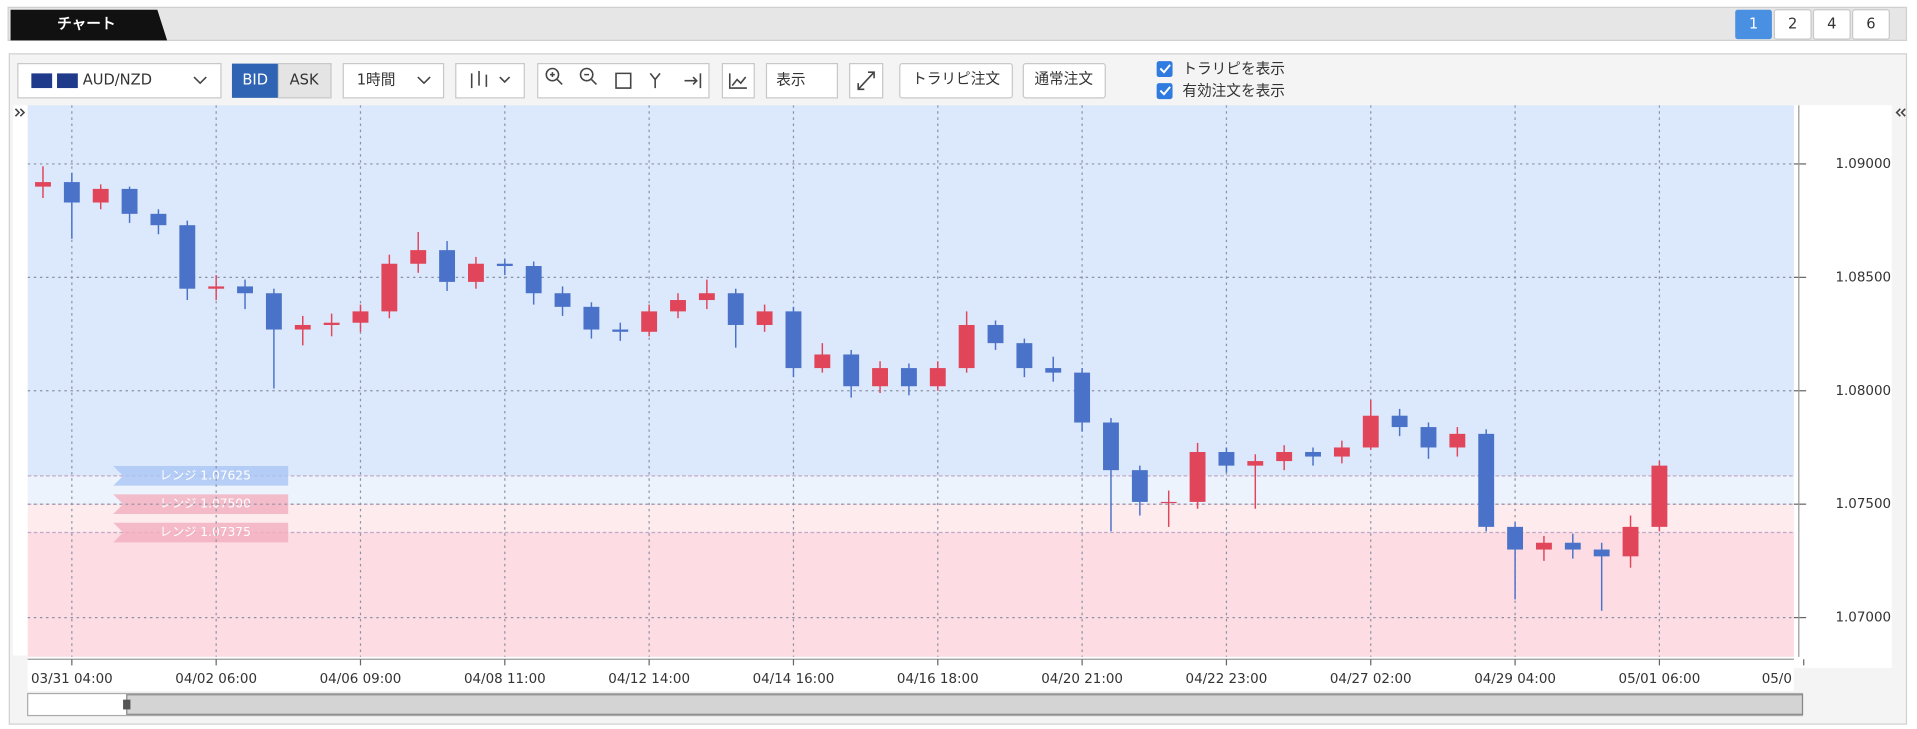 This screenshot has width=1917, height=729. I want to click on bid-label: BID, so click(255, 80).